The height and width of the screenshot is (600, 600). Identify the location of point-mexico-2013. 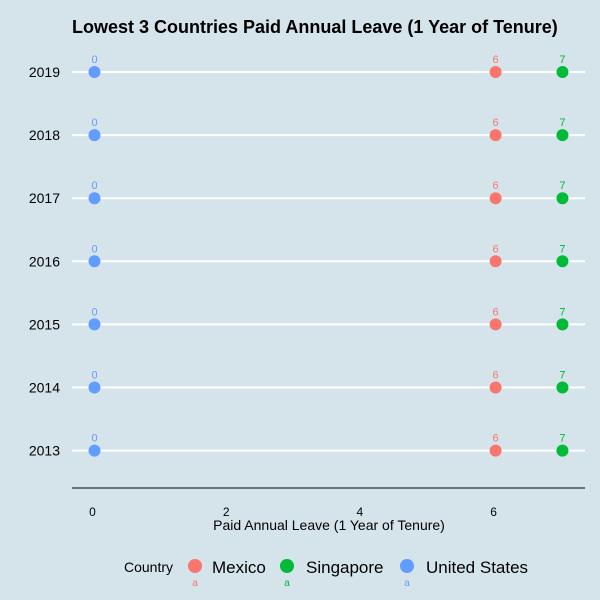
(495, 450).